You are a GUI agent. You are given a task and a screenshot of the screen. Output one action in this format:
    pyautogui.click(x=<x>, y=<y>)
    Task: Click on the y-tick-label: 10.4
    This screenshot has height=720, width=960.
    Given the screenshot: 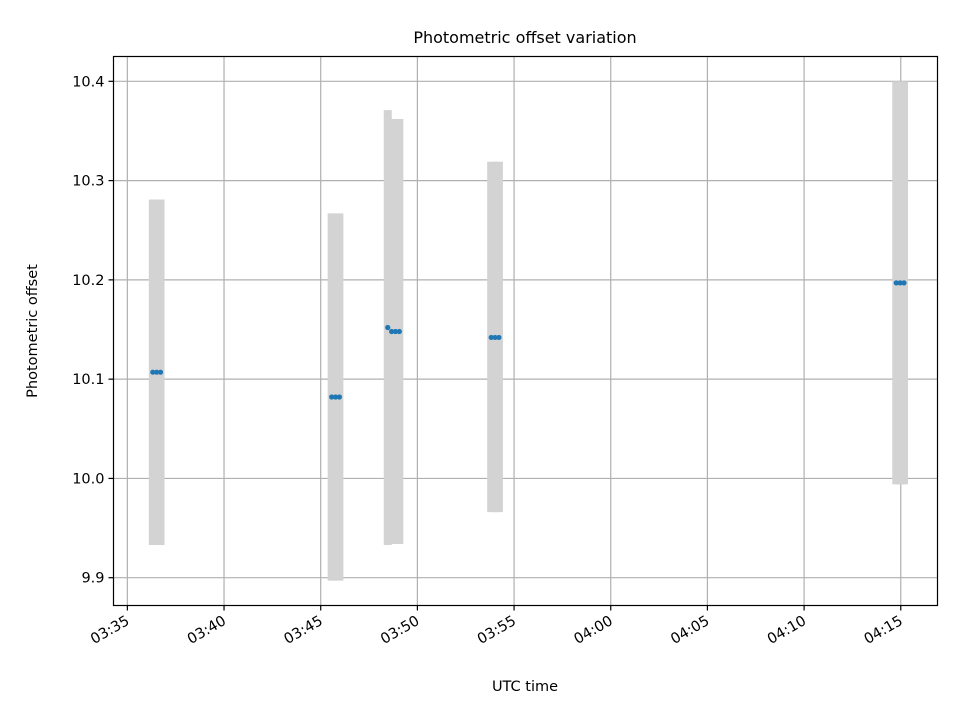 What is the action you would take?
    pyautogui.click(x=88, y=82)
    